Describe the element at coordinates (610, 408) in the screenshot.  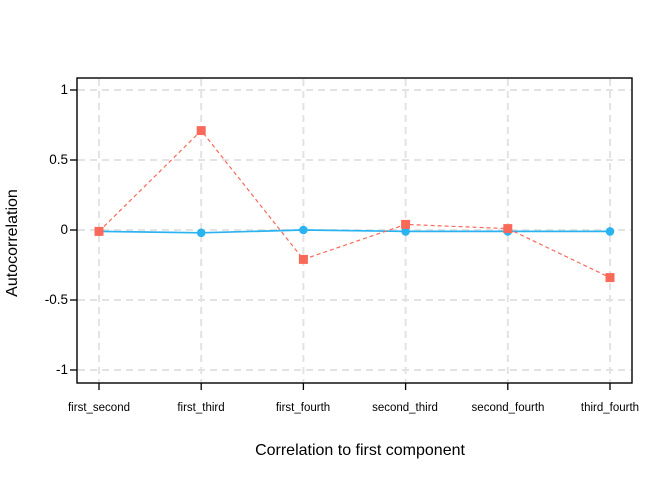
I see `x-tick-label-third-fourth: third_fourth` at that location.